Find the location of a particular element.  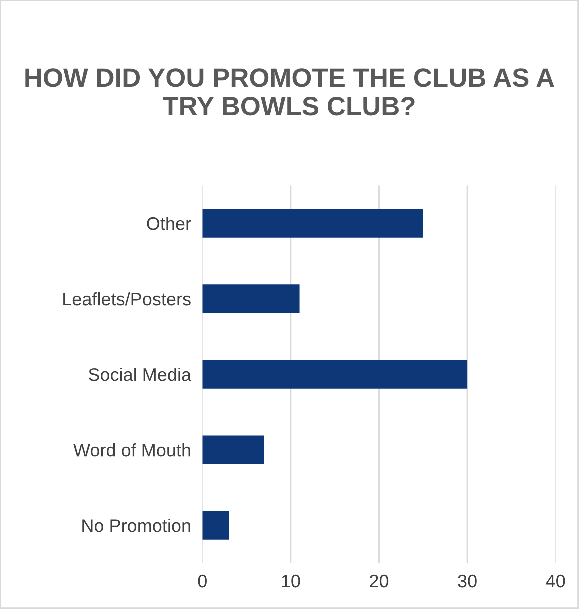

x-tick-label: 40 is located at coordinates (556, 581).